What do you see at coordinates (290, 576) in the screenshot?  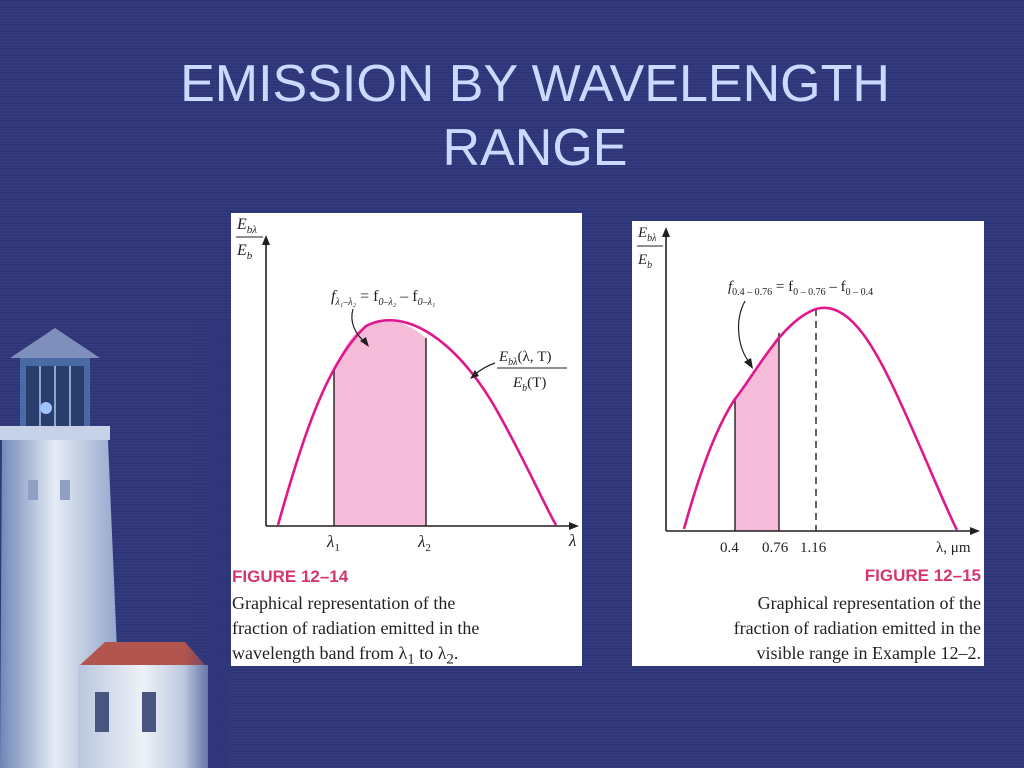 I see `figure-12-14-label: FIGURE 12–14` at bounding box center [290, 576].